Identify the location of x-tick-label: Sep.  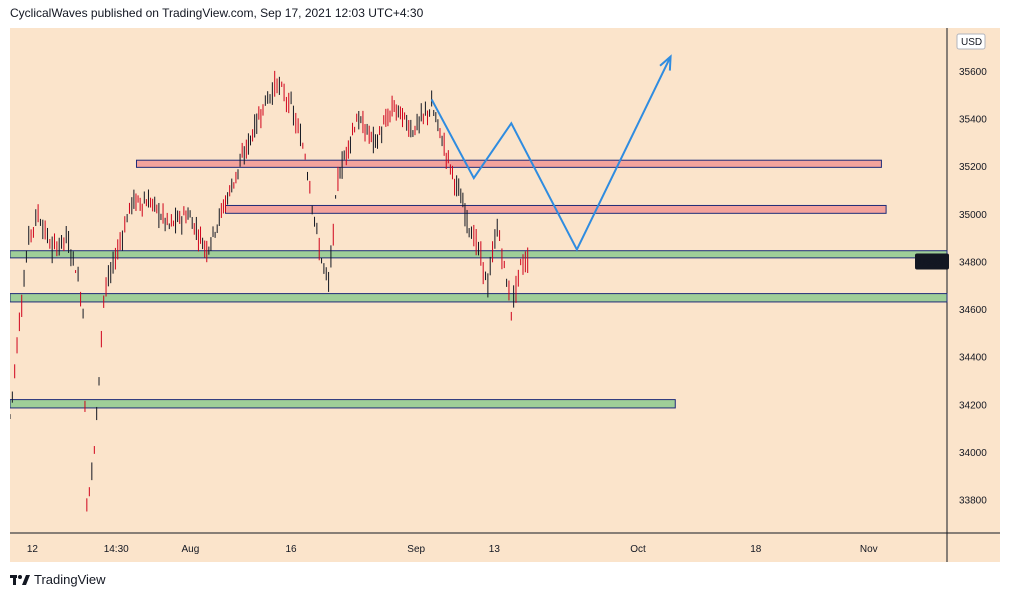
(416, 549).